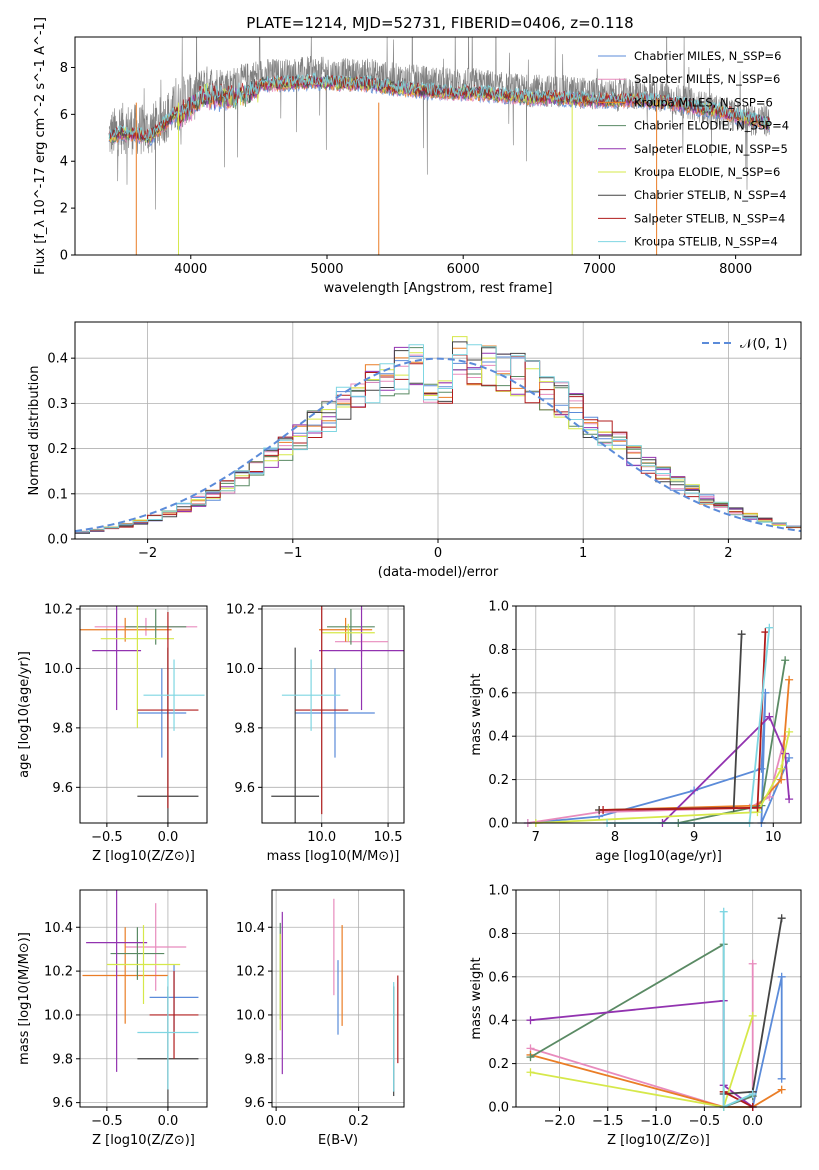 The width and height of the screenshot is (819, 1170). I want to click on y-tick-label: 6, so click(64, 115).